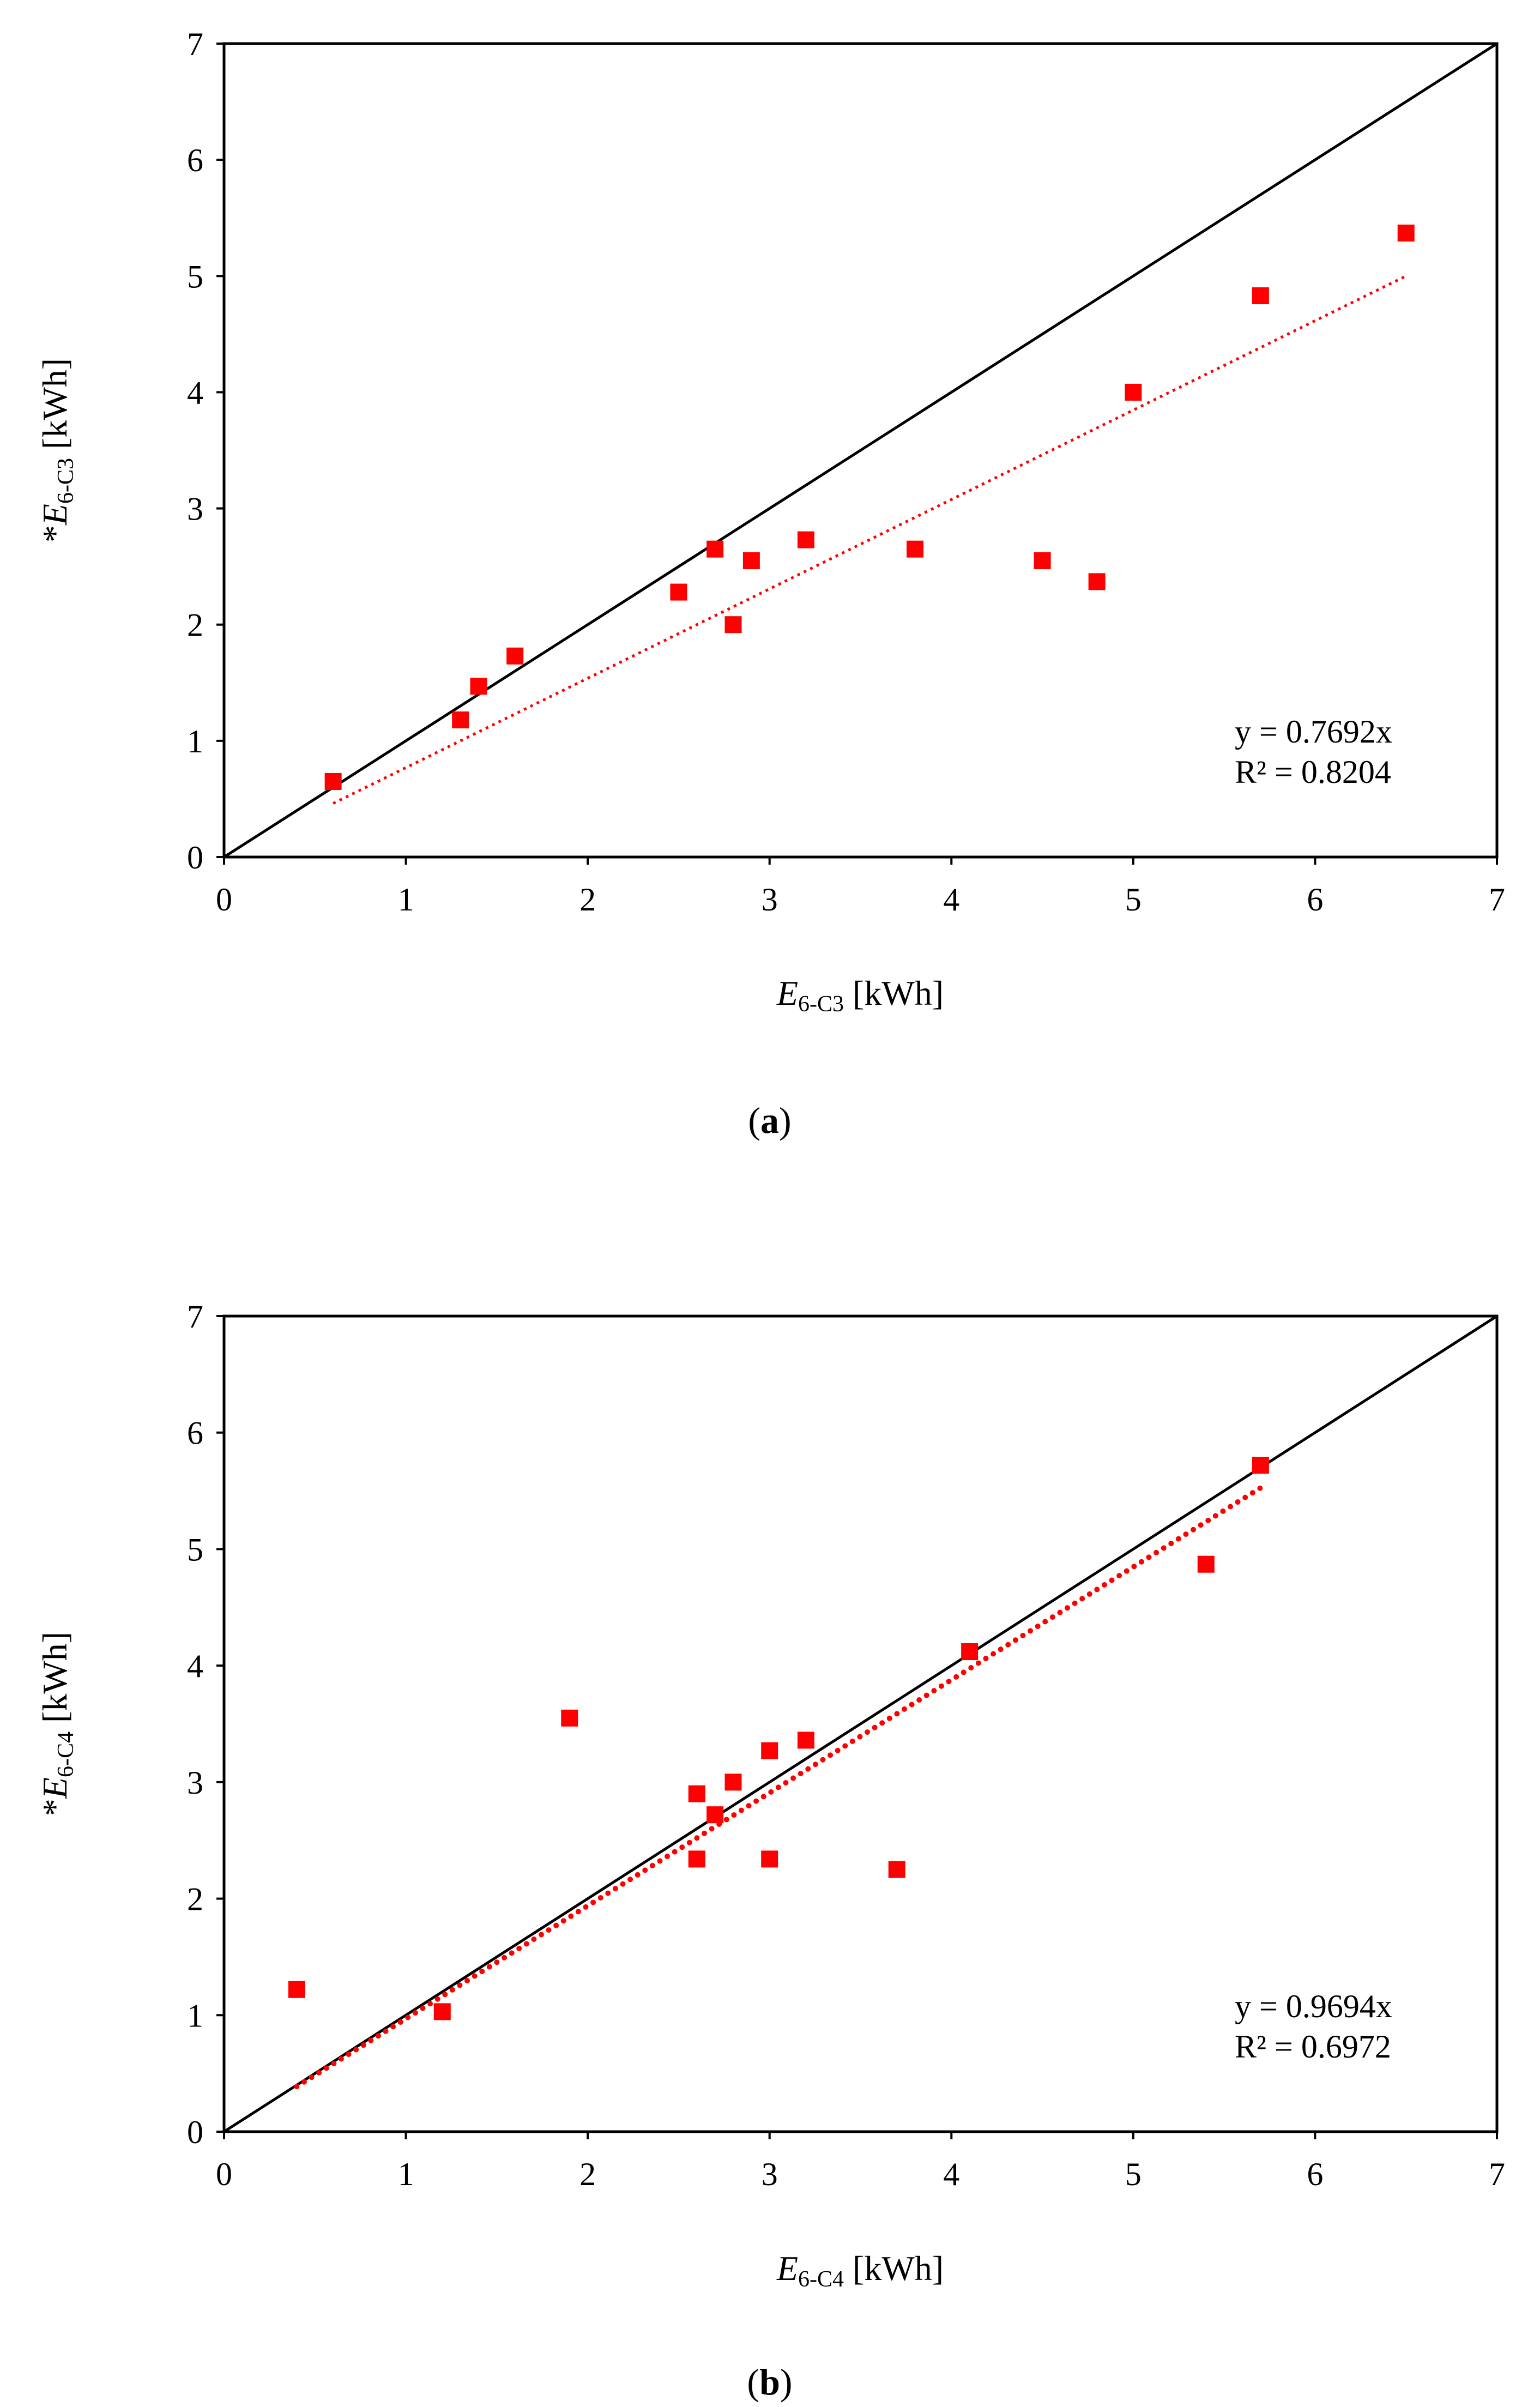 Image resolution: width=1540 pixels, height=2407 pixels. I want to click on x-axis-title-b: E6-C4 [kWh], so click(860, 2270).